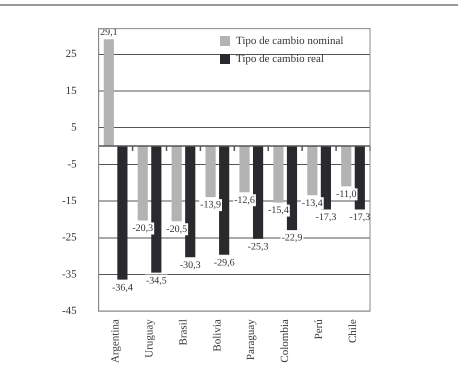 The image size is (470, 379). Describe the element at coordinates (190, 265) in the screenshot. I see `data-label: -30,3` at that location.